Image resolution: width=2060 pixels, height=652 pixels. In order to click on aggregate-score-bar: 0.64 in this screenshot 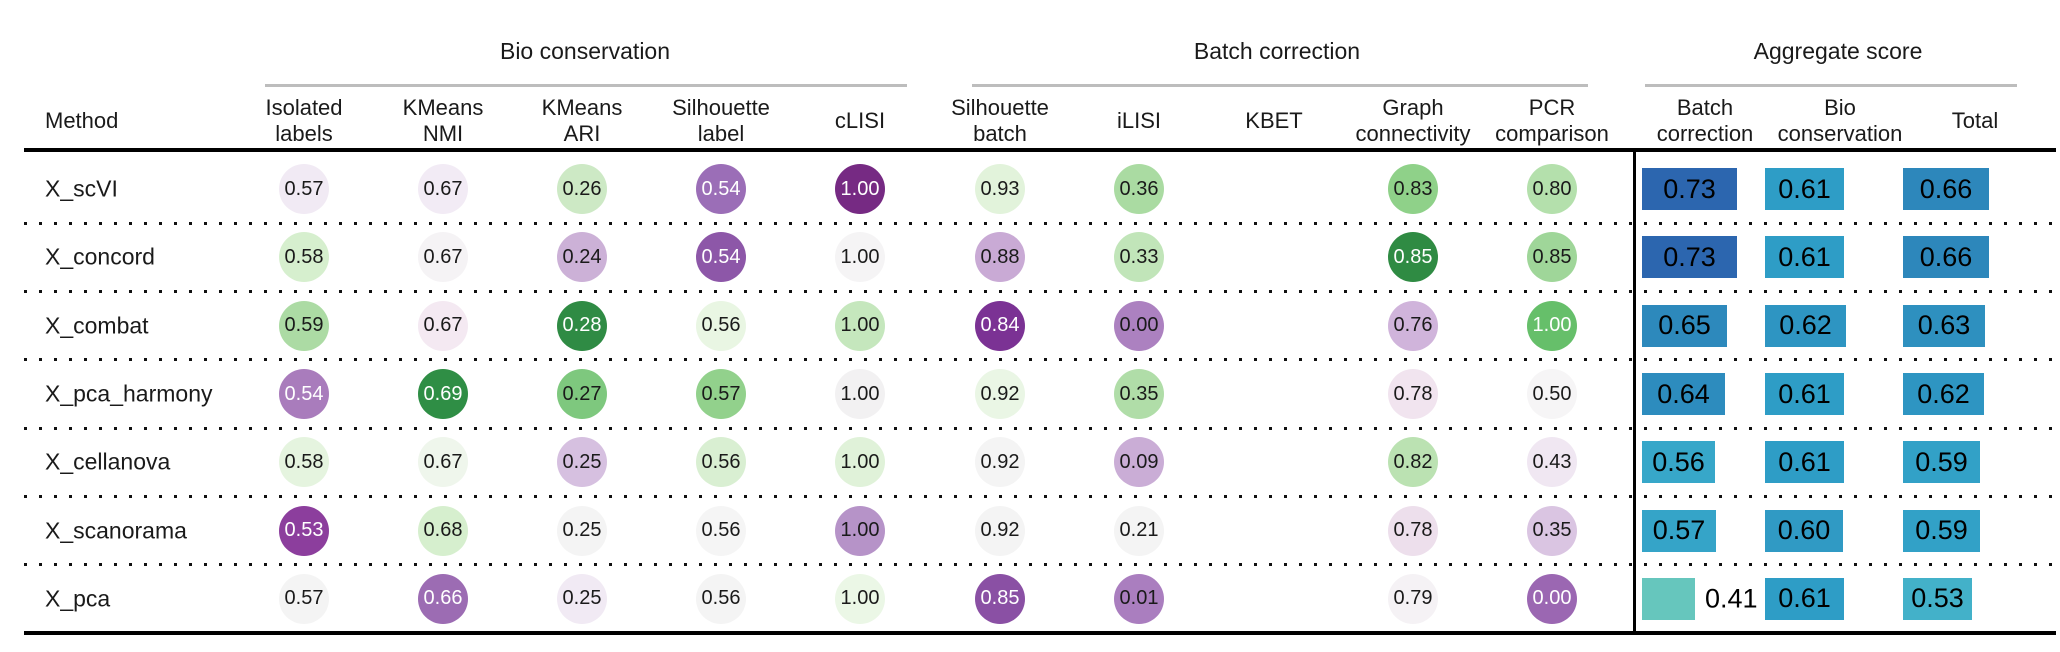, I will do `click(1683, 394)`.